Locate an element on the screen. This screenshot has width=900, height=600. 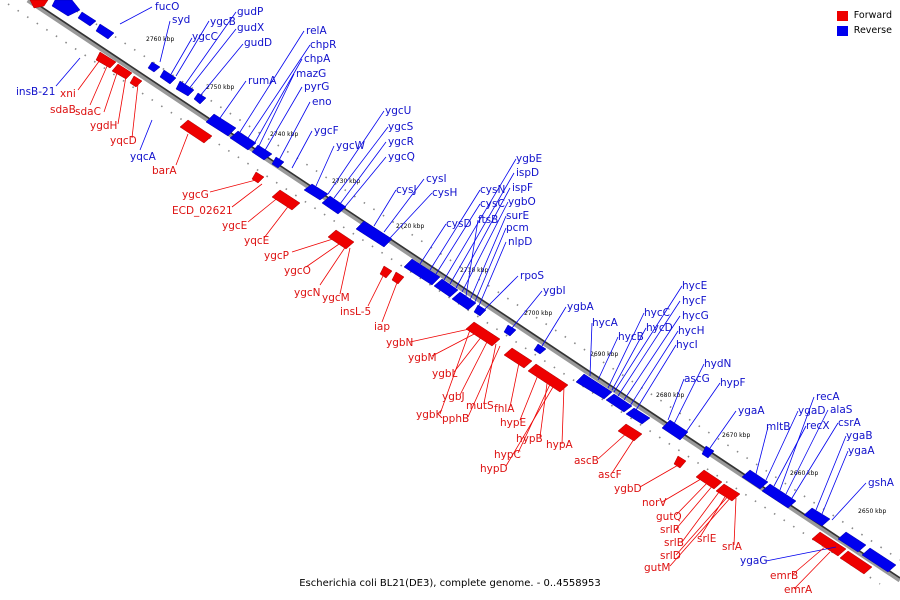
gene-label: cysN is located at coordinates (492, 190).